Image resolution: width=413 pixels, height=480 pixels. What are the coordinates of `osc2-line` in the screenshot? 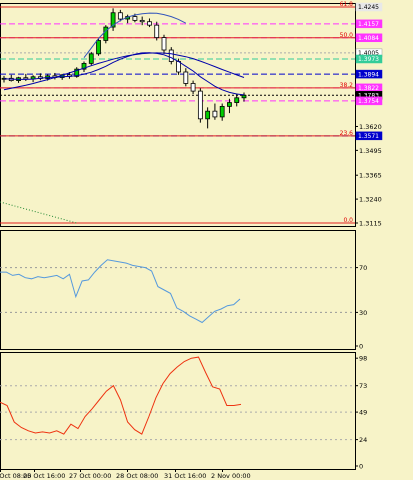 It's located at (121, 395).